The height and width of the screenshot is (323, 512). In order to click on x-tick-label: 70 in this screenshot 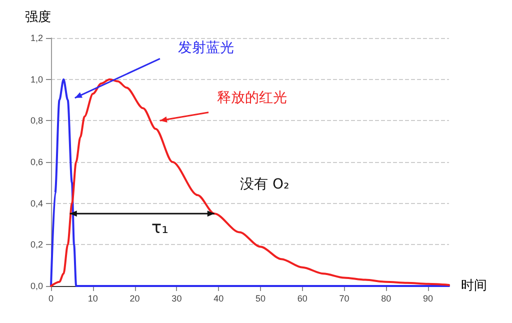, I will do `click(344, 299)`.